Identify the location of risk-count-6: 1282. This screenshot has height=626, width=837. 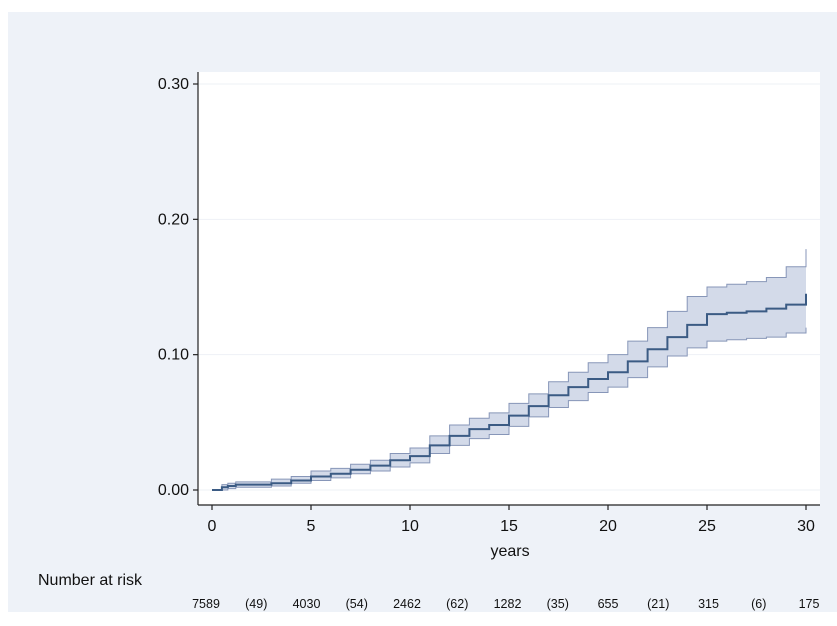
(508, 604).